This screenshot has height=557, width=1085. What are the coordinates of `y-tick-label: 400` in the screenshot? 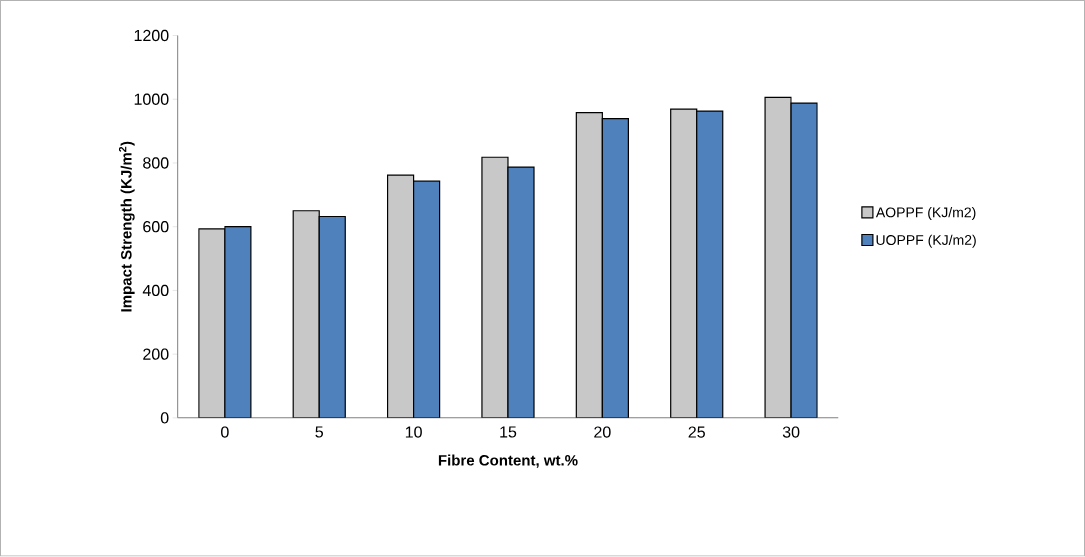 It's located at (155, 291).